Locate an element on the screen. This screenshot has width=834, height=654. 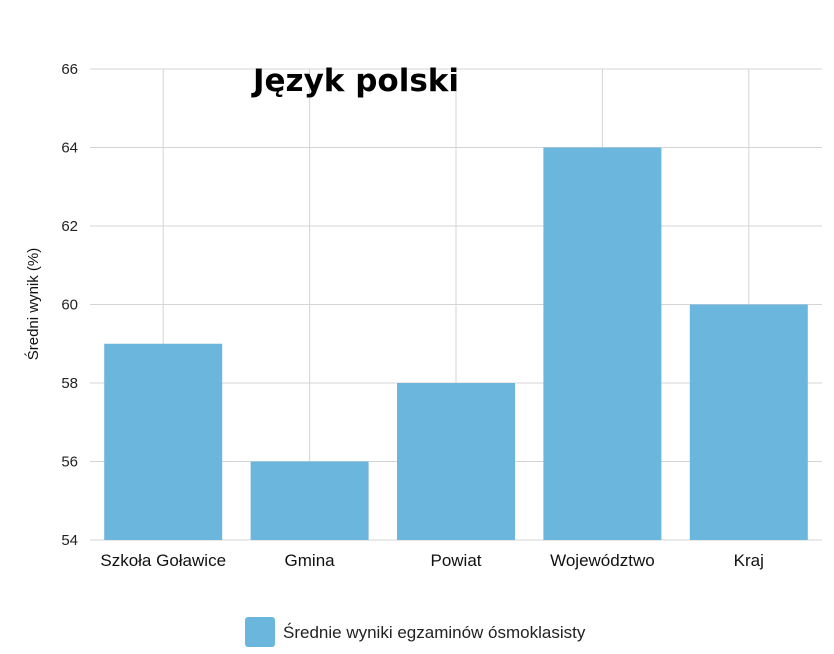
x-category-label: Kraj is located at coordinates (749, 560).